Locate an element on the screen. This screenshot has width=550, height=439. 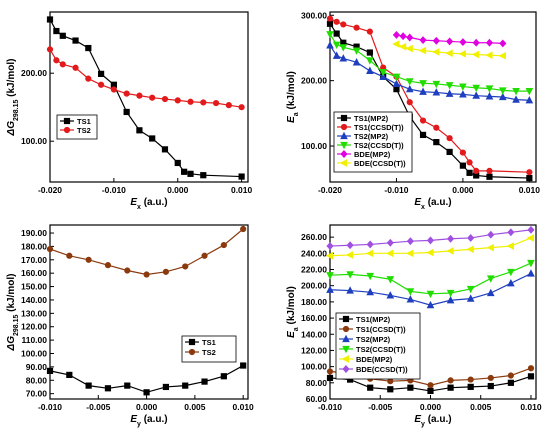
legend-entry: TS2 is located at coordinates (209, 352).